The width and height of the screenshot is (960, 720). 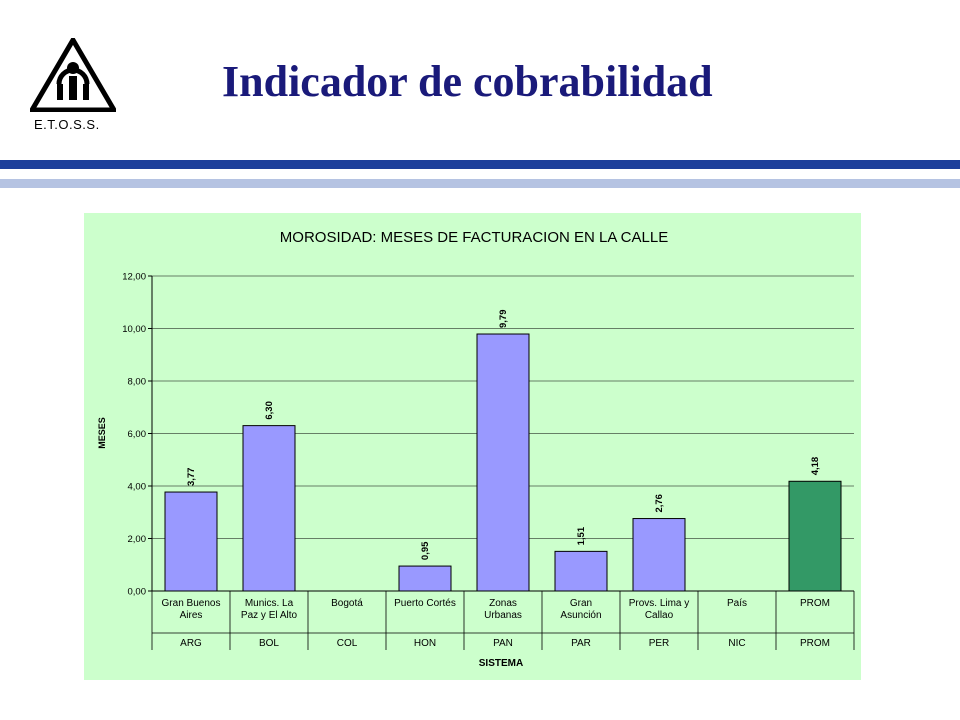 What do you see at coordinates (73, 75) in the screenshot?
I see `etoss-logo` at bounding box center [73, 75].